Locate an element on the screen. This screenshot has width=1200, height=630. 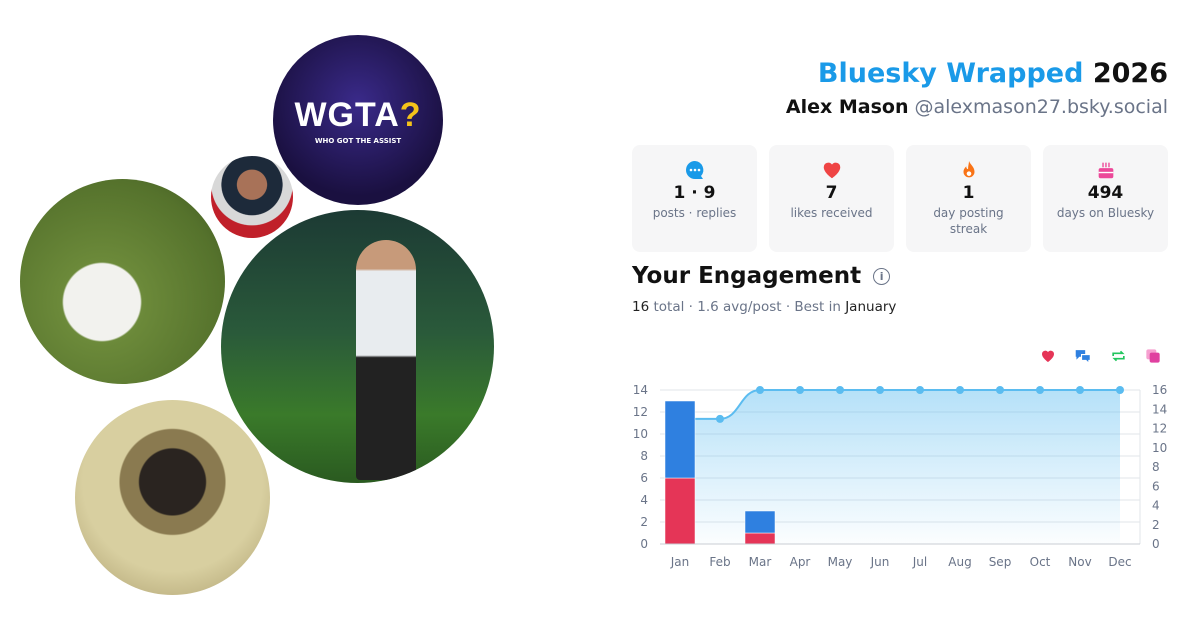
quote-icon is located at coordinates (1153, 358).